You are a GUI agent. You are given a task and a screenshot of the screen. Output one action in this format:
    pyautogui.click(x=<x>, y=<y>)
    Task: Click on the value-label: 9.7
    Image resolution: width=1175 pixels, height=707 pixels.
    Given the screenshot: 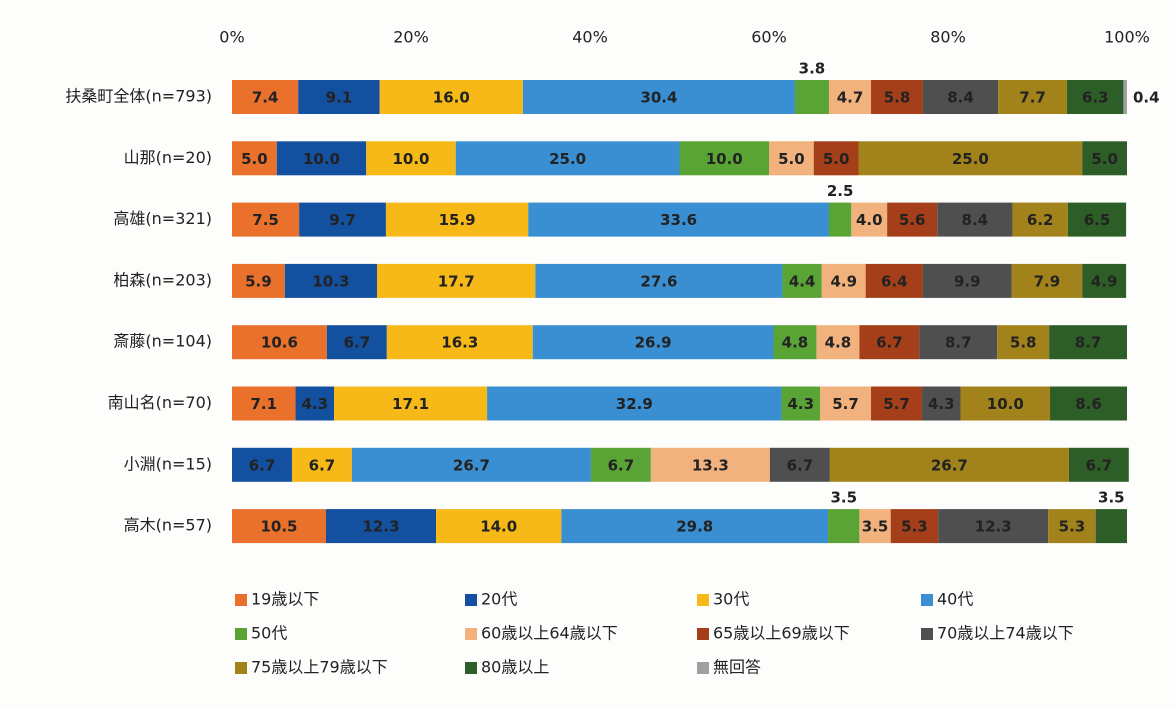 What is the action you would take?
    pyautogui.click(x=342, y=220)
    